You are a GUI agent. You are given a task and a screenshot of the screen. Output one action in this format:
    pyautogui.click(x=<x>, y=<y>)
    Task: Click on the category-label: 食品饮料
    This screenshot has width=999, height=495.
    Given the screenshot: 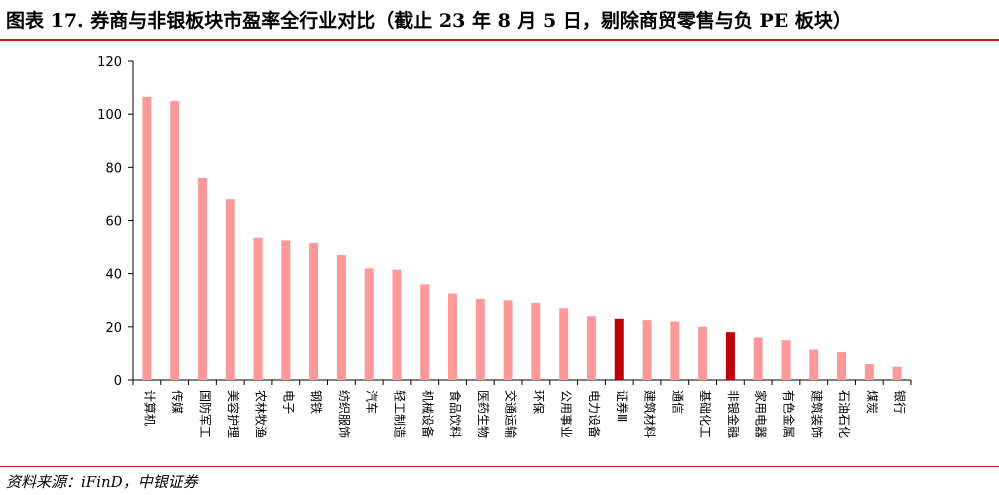 What is the action you would take?
    pyautogui.click(x=455, y=414)
    